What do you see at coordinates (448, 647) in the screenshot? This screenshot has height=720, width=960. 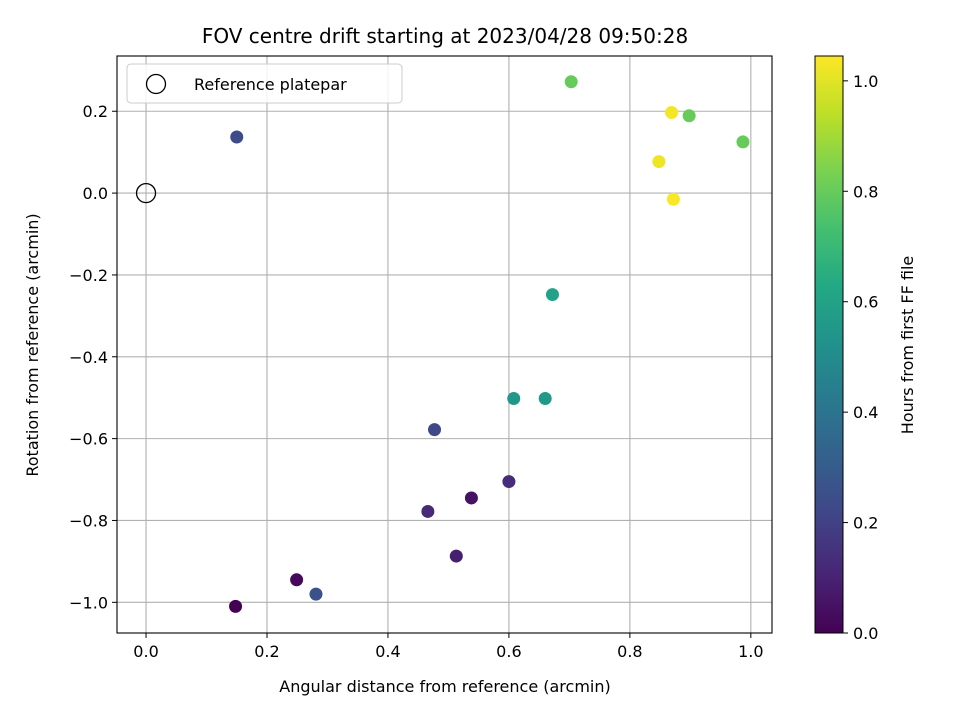 I see `x-axis-ticks: 0.0 0.2 0.4 0.6 0.8 1.0` at bounding box center [448, 647].